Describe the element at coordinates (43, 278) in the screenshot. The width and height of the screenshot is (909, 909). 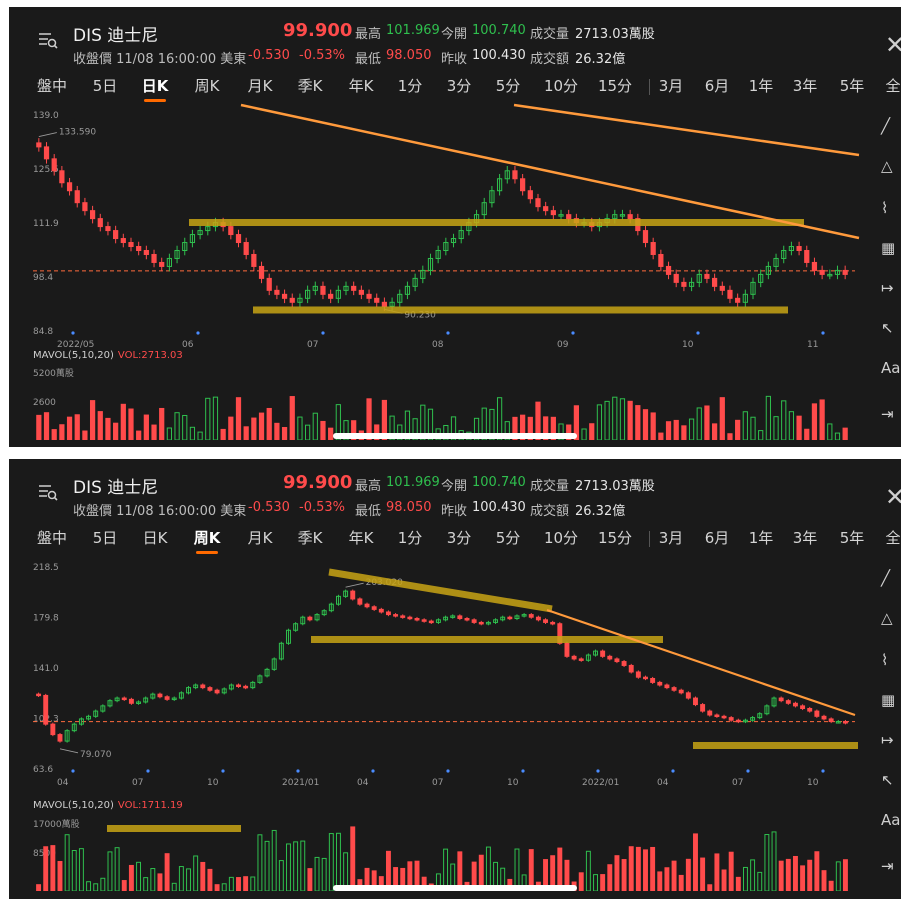
I see `price-tick: 98.4` at that location.